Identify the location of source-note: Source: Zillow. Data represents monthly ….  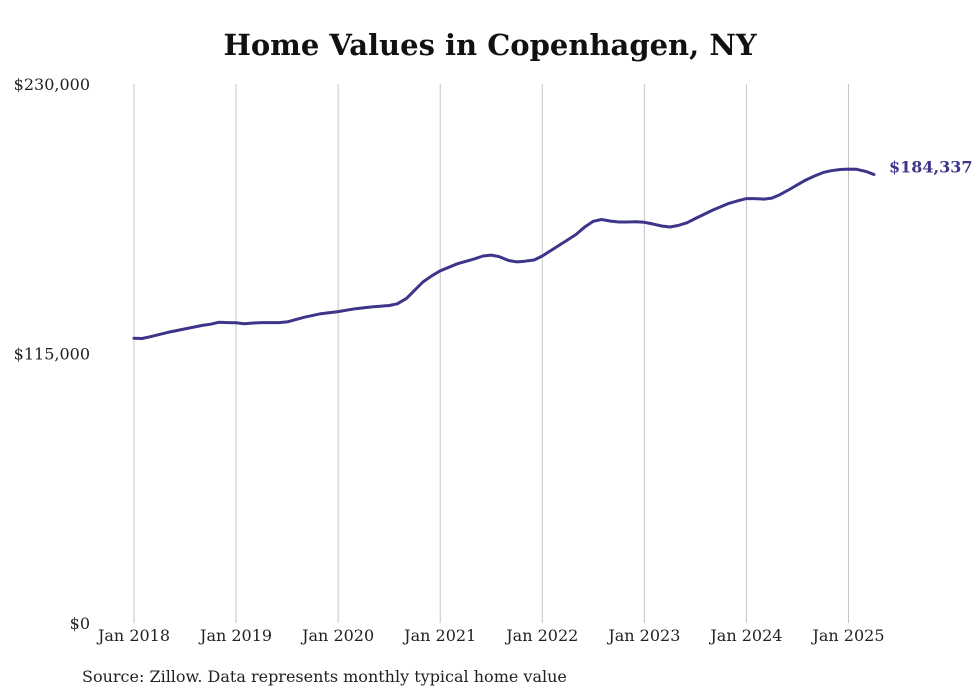
(324, 676).